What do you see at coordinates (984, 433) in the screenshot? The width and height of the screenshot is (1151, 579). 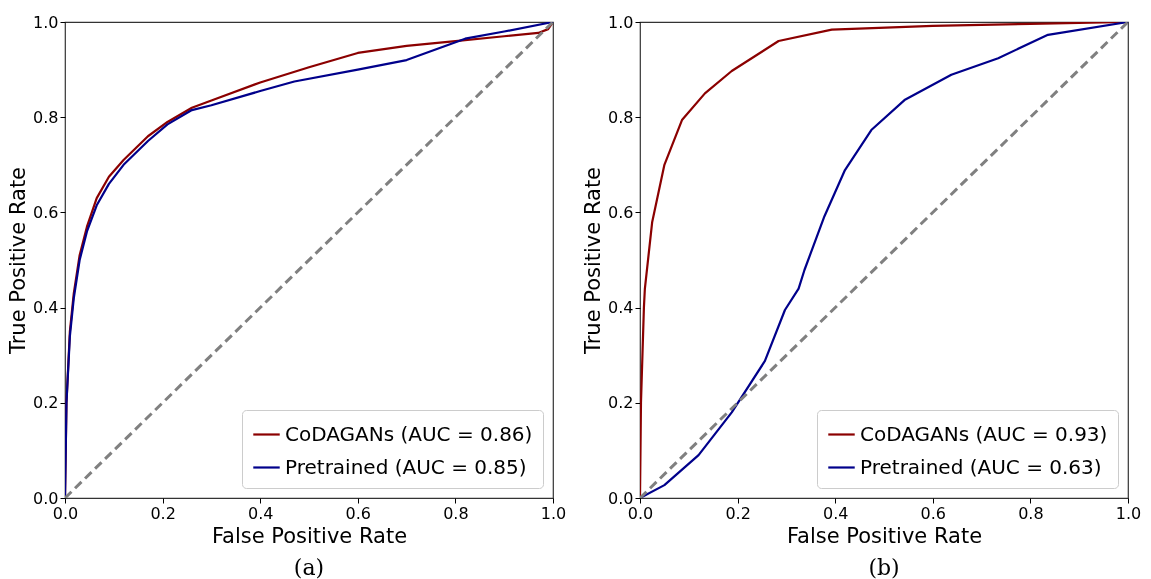 I see `legend-label: CoDAGANs (AUC = 0.93)` at bounding box center [984, 433].